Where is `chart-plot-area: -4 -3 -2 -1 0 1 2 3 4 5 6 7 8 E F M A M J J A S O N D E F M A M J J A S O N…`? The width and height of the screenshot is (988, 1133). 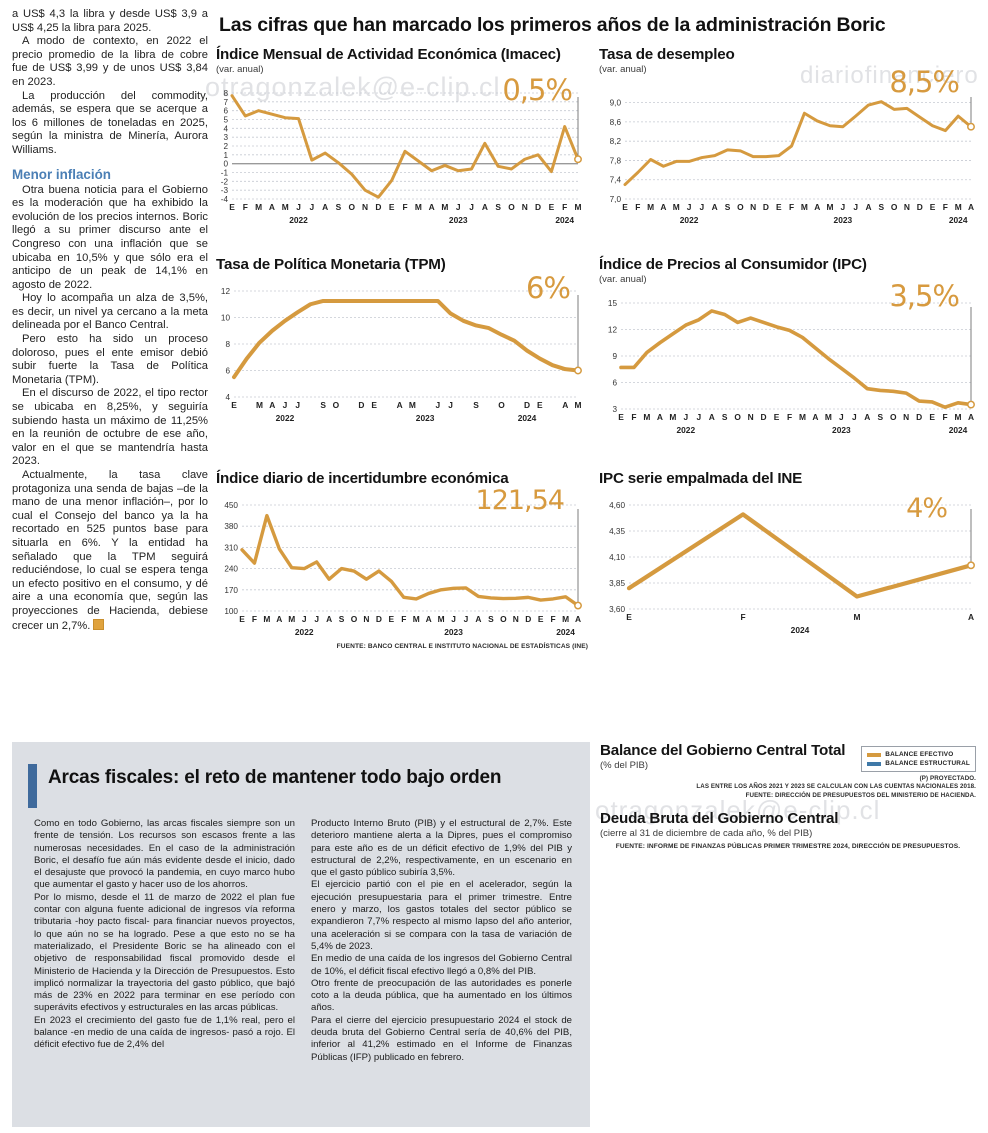
chart-plot-area: -4 -3 -2 -1 0 1 2 3 4 5 6 7 8 E F M A M J J A S O N D E F M A M J J A S O N… is located at coordinates (402, 151).